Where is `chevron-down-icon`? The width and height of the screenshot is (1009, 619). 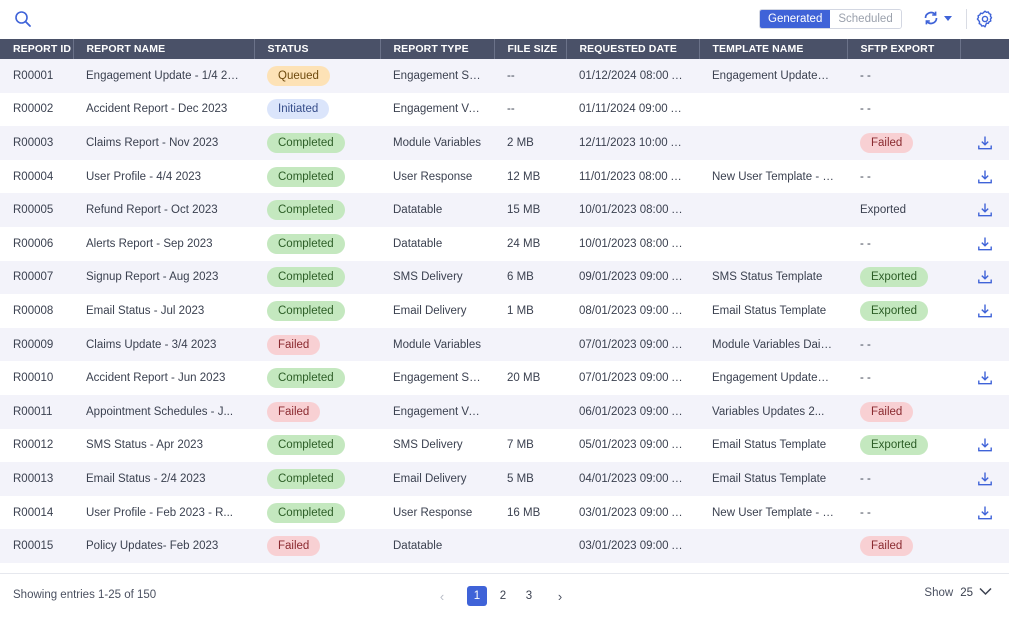
chevron-down-icon is located at coordinates (985, 593).